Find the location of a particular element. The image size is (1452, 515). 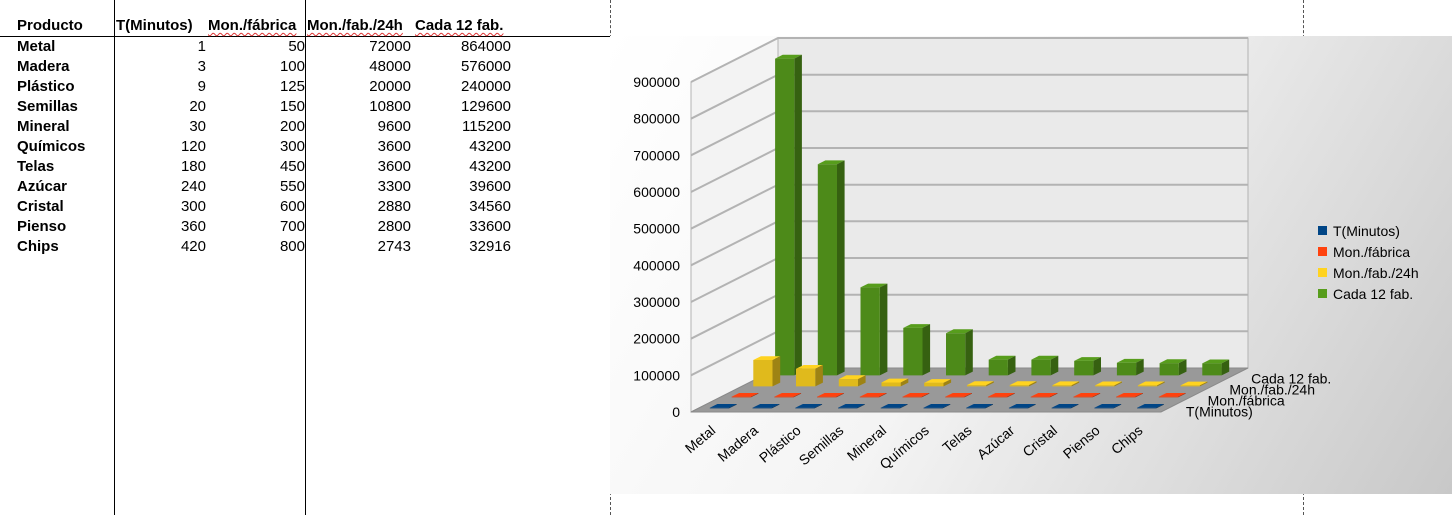

x-tick-label: Pienso is located at coordinates (1081, 442).